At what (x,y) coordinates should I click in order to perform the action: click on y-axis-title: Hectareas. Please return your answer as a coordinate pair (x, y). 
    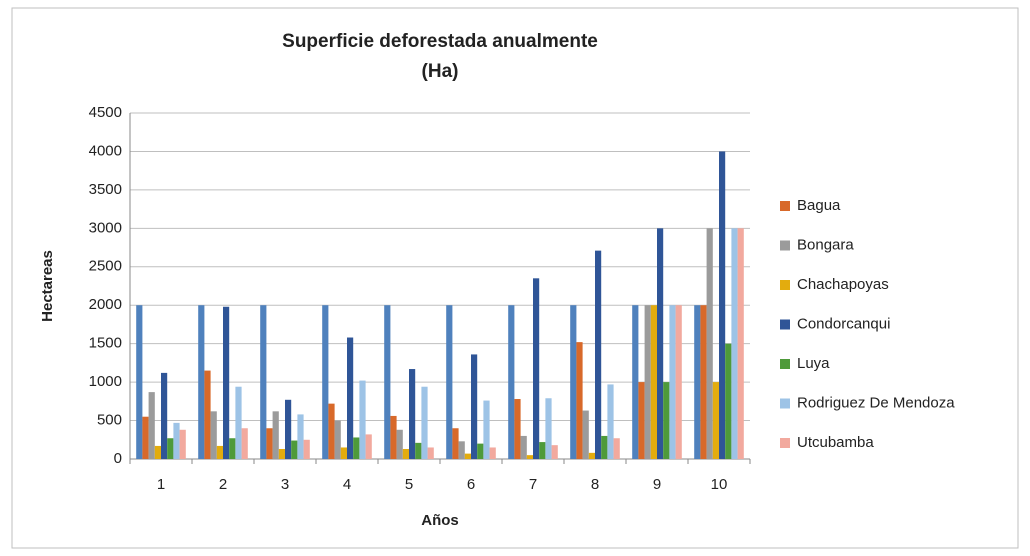
    Looking at the image, I should click on (47, 286).